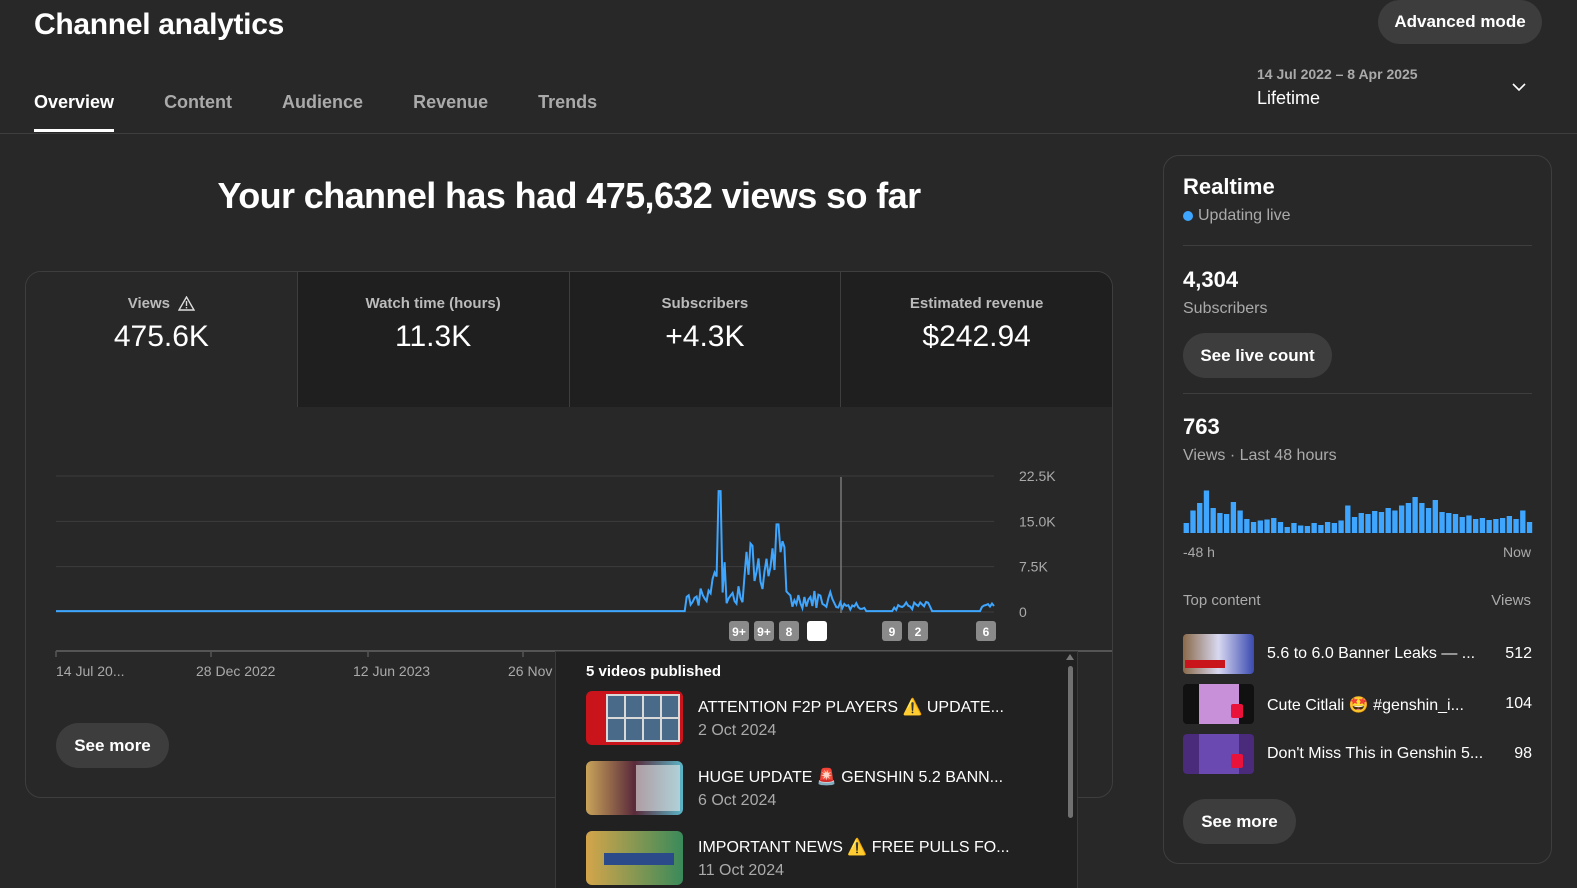  Describe the element at coordinates (1397, 91) in the screenshot. I see `date-range-selector: 14 Jul 2022 – 8 Apr 2025 Lifetime` at that location.